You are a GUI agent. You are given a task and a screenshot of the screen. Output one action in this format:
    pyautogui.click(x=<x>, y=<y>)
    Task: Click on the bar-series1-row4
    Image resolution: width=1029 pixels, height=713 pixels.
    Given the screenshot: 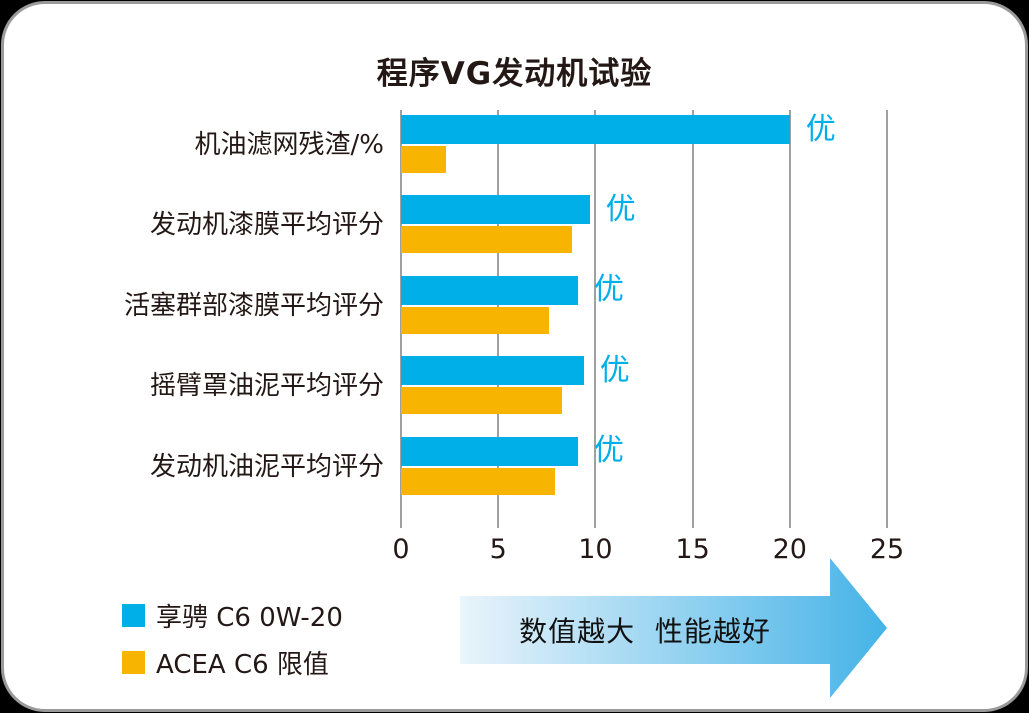 What is the action you would take?
    pyautogui.click(x=478, y=481)
    